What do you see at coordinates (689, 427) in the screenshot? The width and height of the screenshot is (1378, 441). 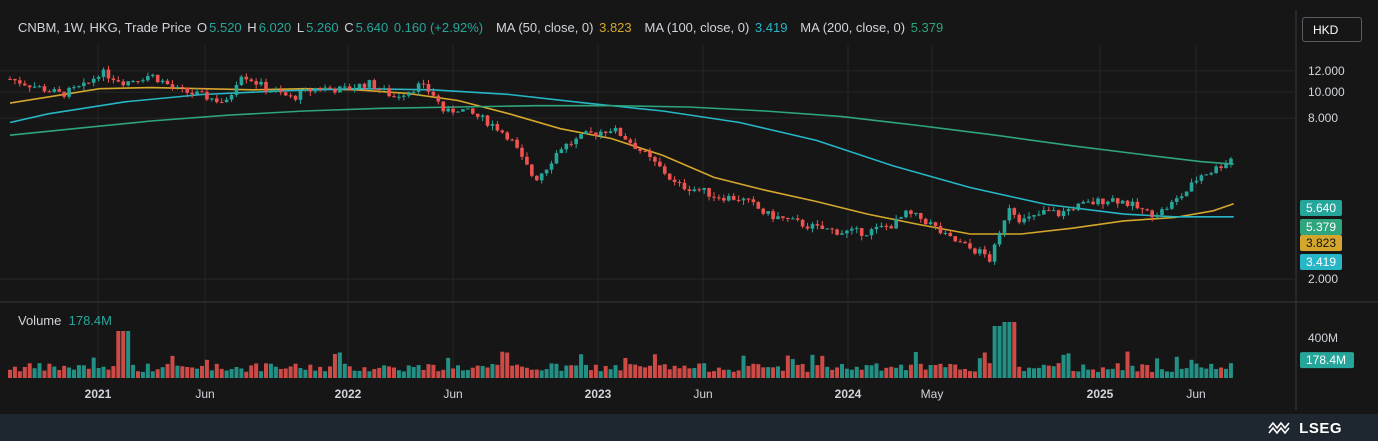 I see `footer-bar: LSEG` at bounding box center [689, 427].